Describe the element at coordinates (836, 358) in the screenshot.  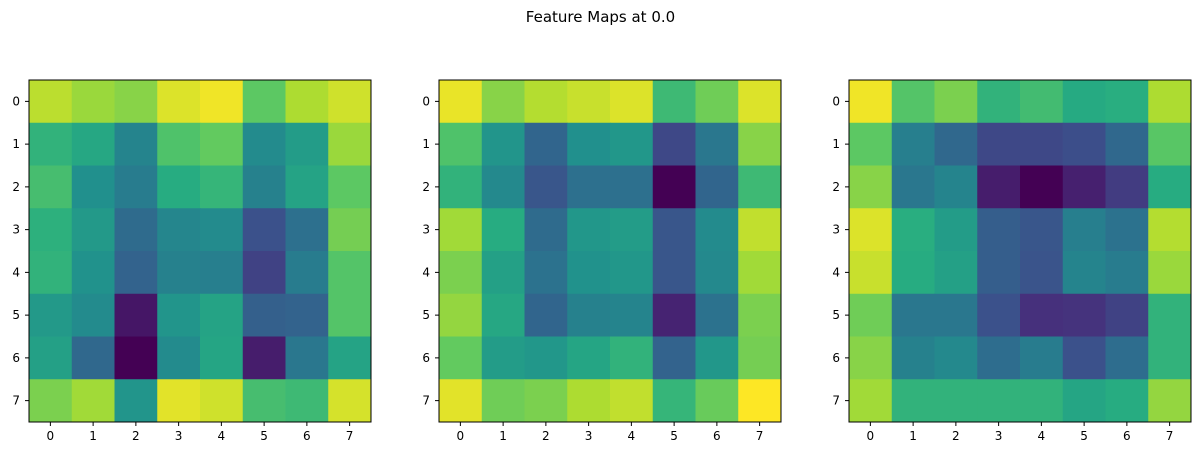
I see `y-tick-label: 6` at that location.